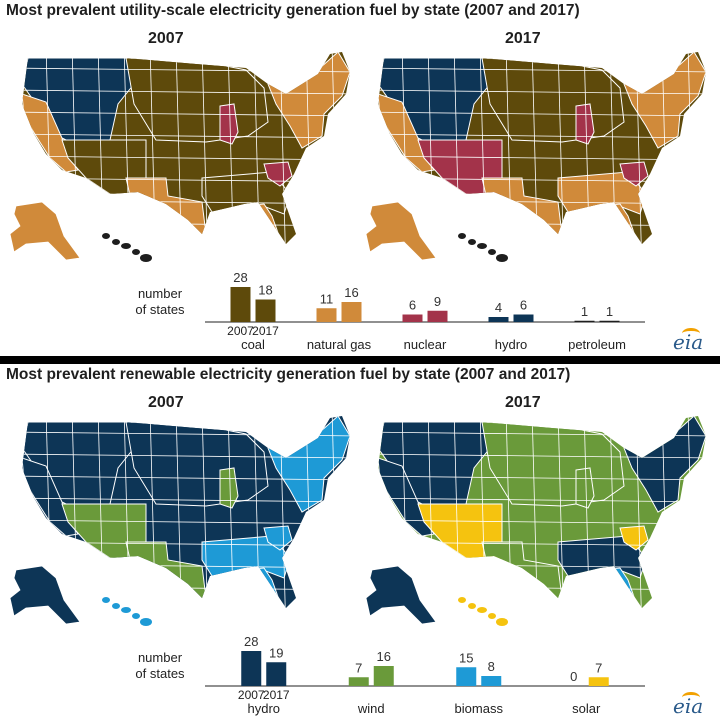 This screenshot has width=720, height=720. Describe the element at coordinates (425, 344) in the screenshot. I see `category-label: nuclear` at that location.